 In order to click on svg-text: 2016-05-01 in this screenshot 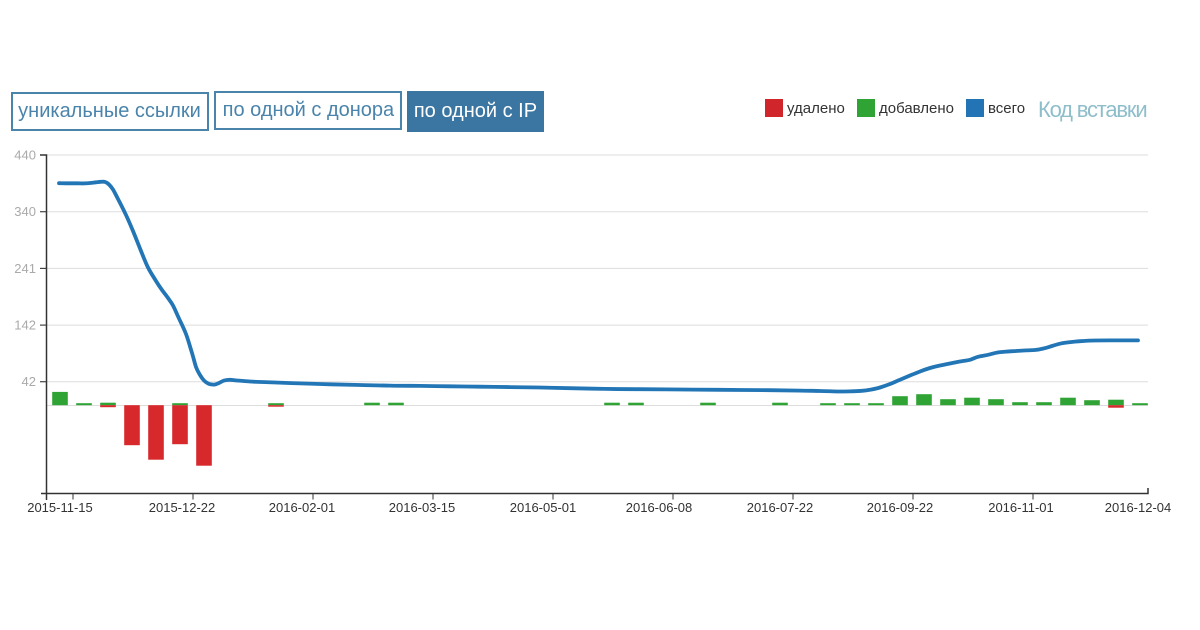, I will do `click(543, 507)`.